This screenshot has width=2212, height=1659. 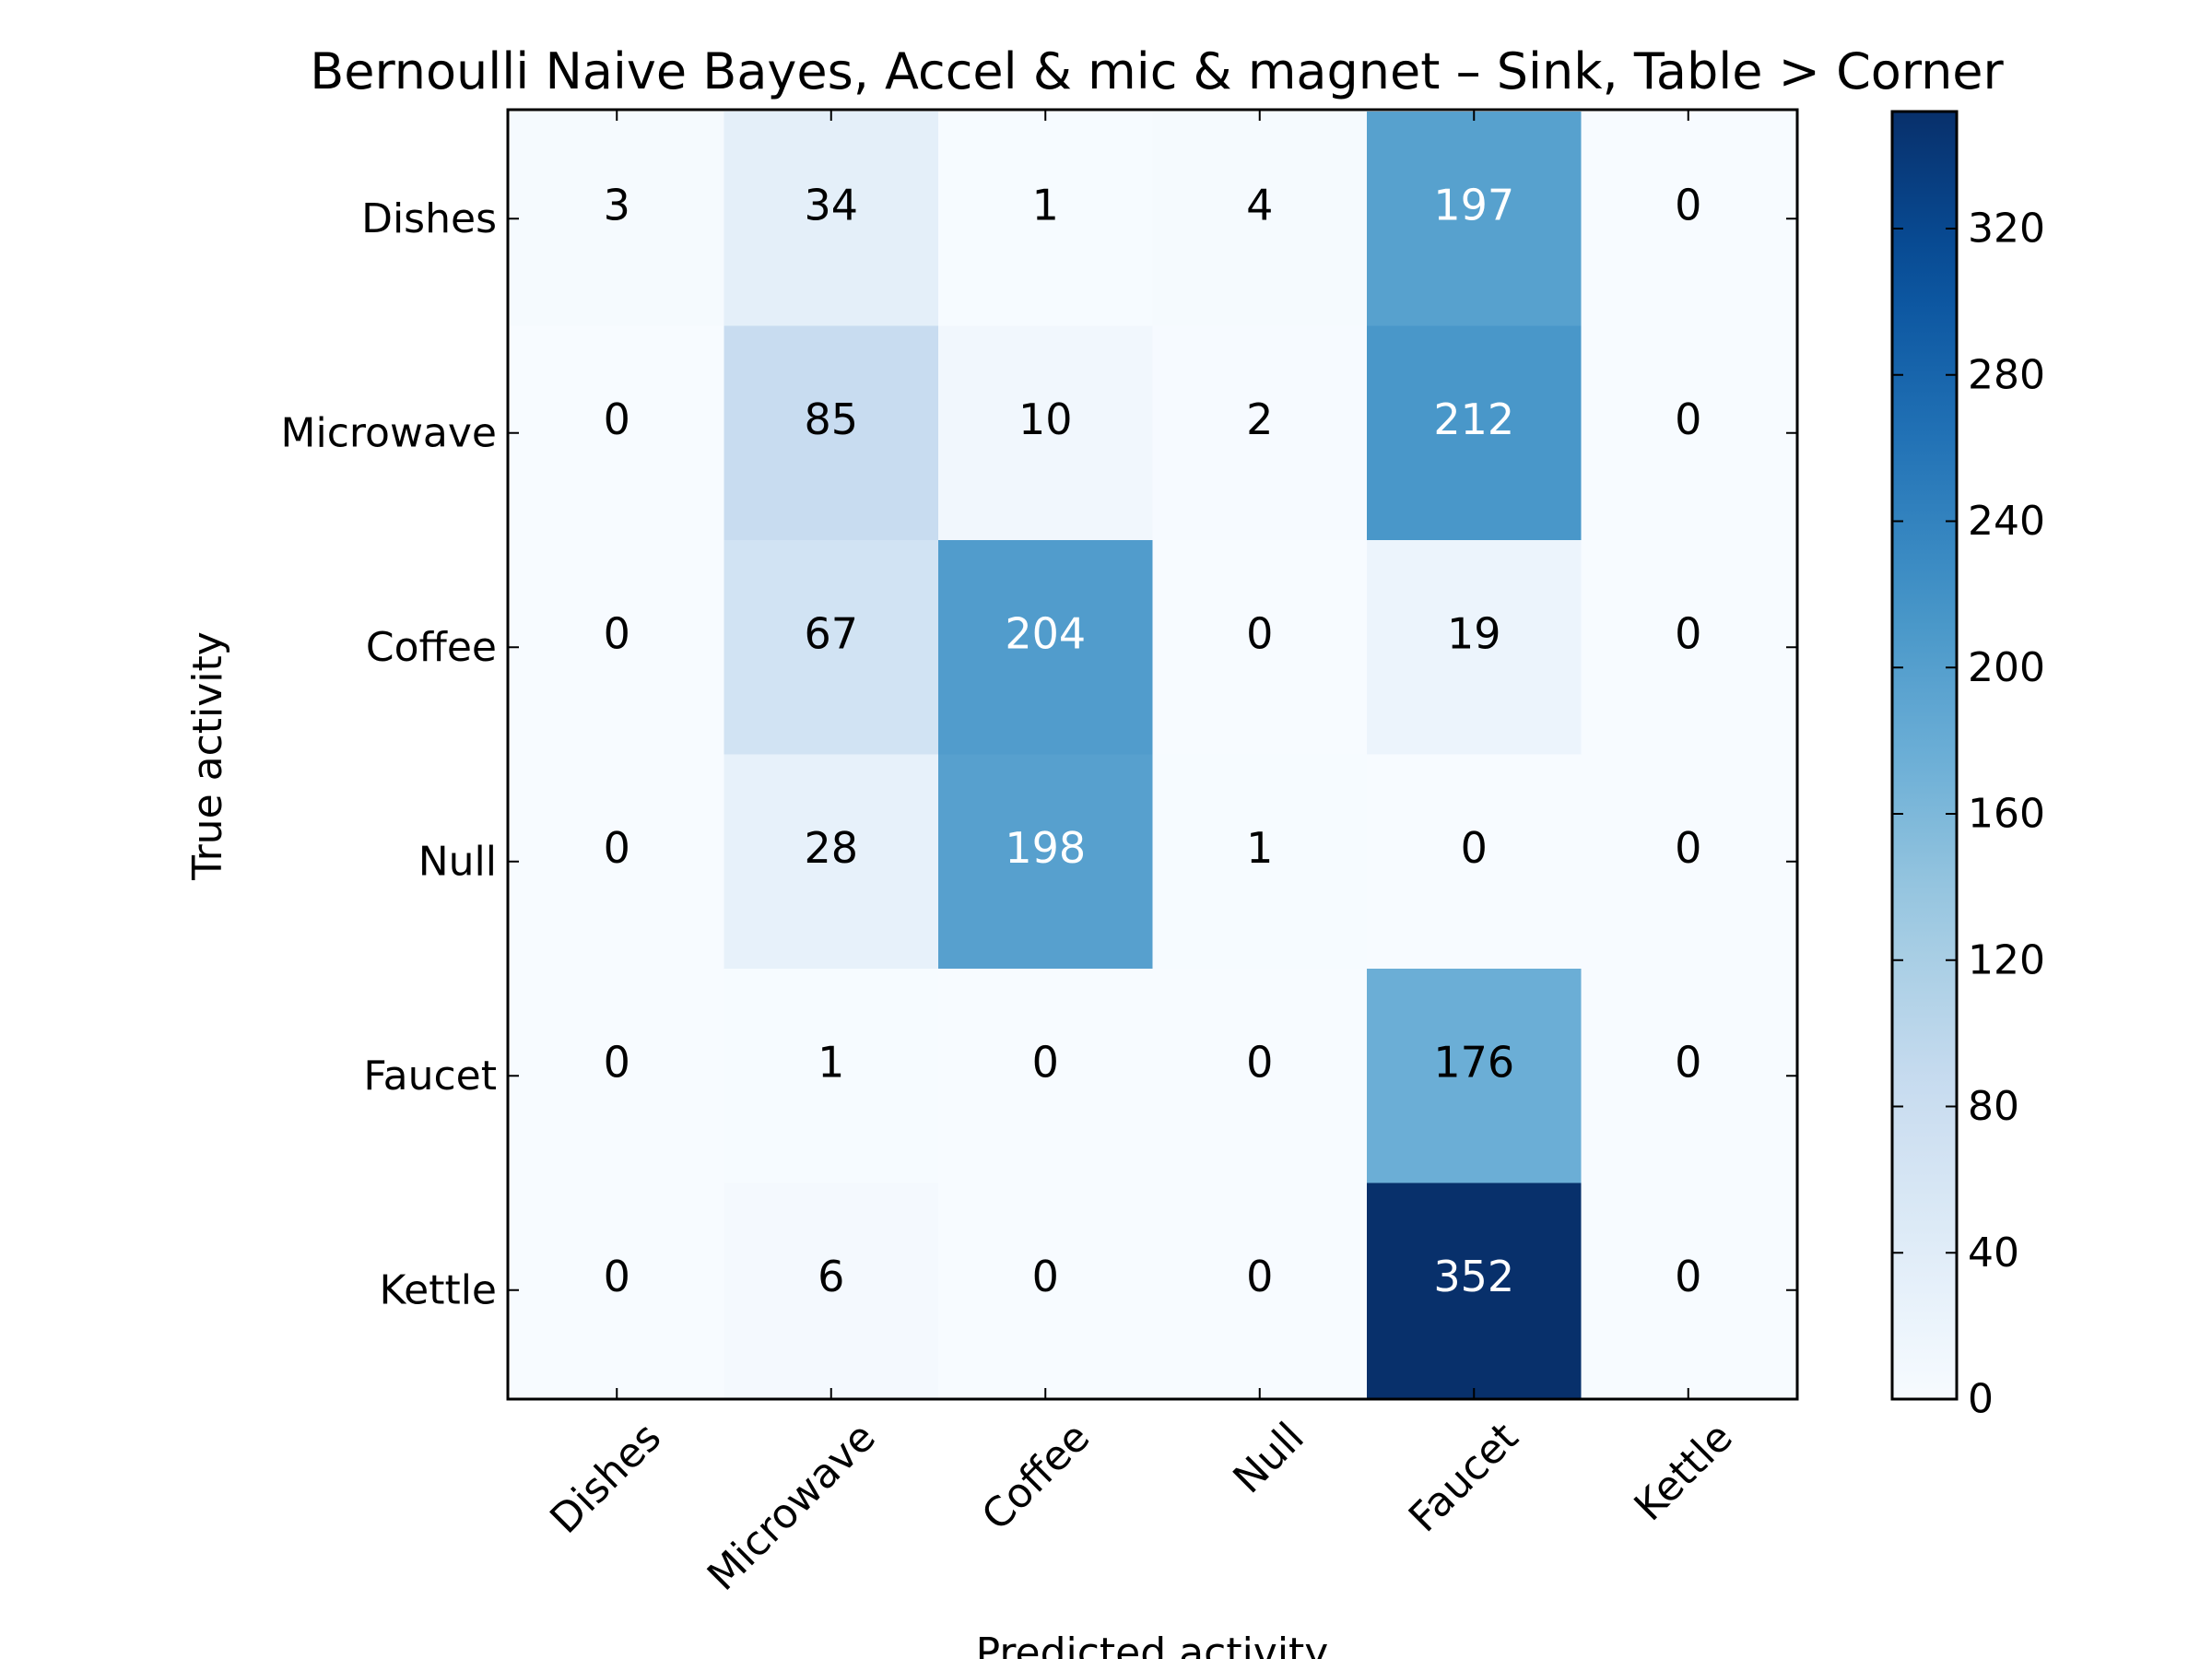 I want to click on cell-r4-c5, so click(x=1688, y=1076).